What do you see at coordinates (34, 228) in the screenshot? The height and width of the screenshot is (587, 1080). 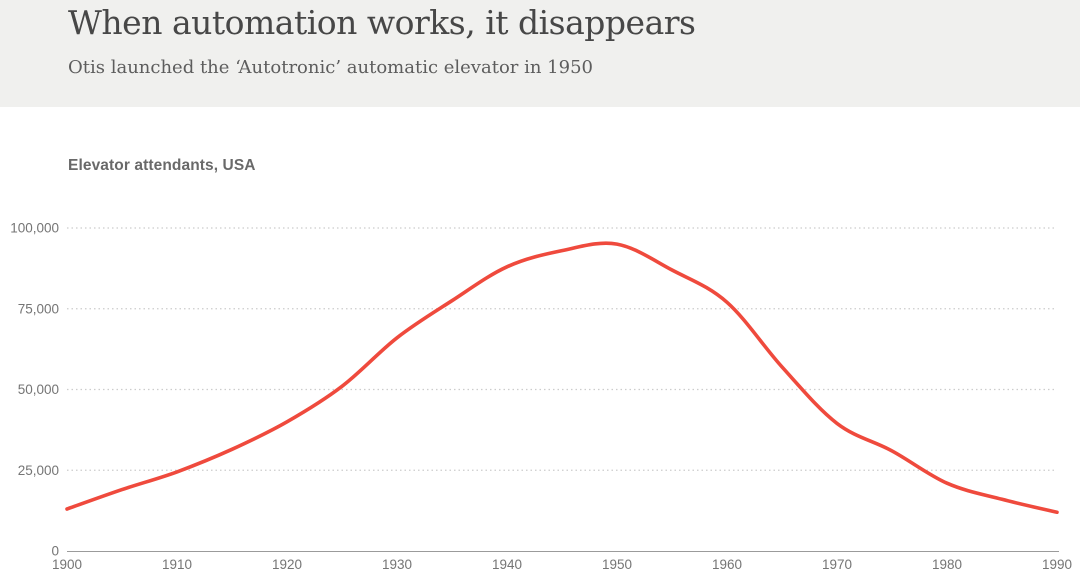 I see `y-tick-label: 100,000` at bounding box center [34, 228].